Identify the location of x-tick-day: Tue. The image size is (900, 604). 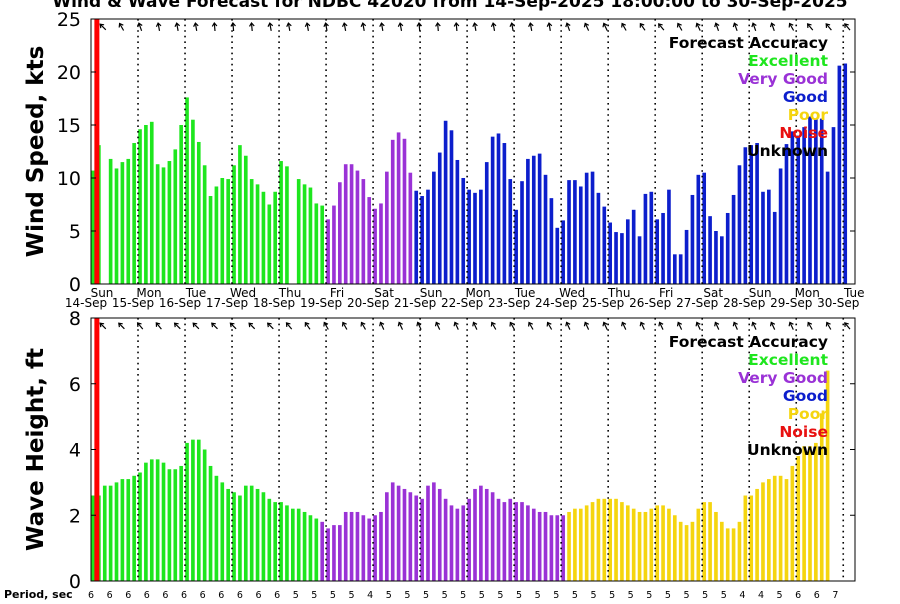
(196, 293).